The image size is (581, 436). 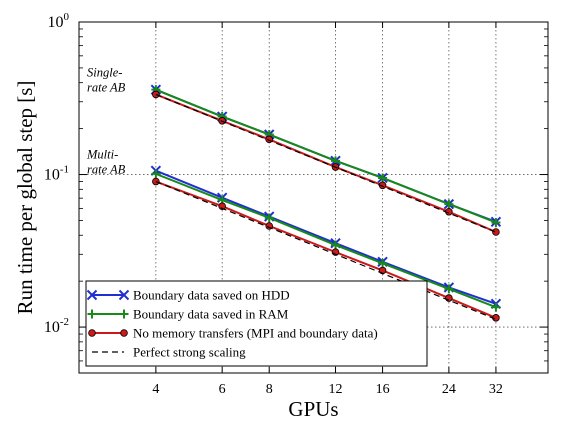 What do you see at coordinates (222, 389) in the screenshot?
I see `x-tick-label: 6` at bounding box center [222, 389].